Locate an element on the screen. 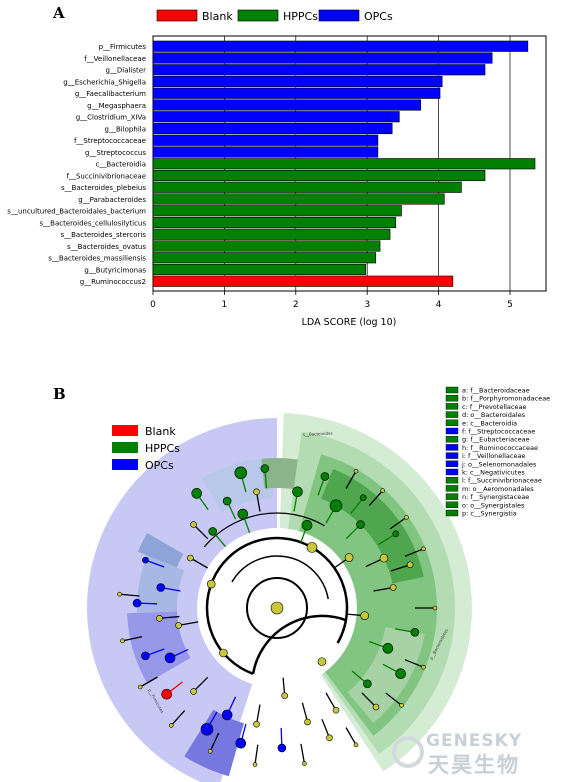 This screenshot has height=782, width=572. legend-swatch-hppcs is located at coordinates (258, 15).